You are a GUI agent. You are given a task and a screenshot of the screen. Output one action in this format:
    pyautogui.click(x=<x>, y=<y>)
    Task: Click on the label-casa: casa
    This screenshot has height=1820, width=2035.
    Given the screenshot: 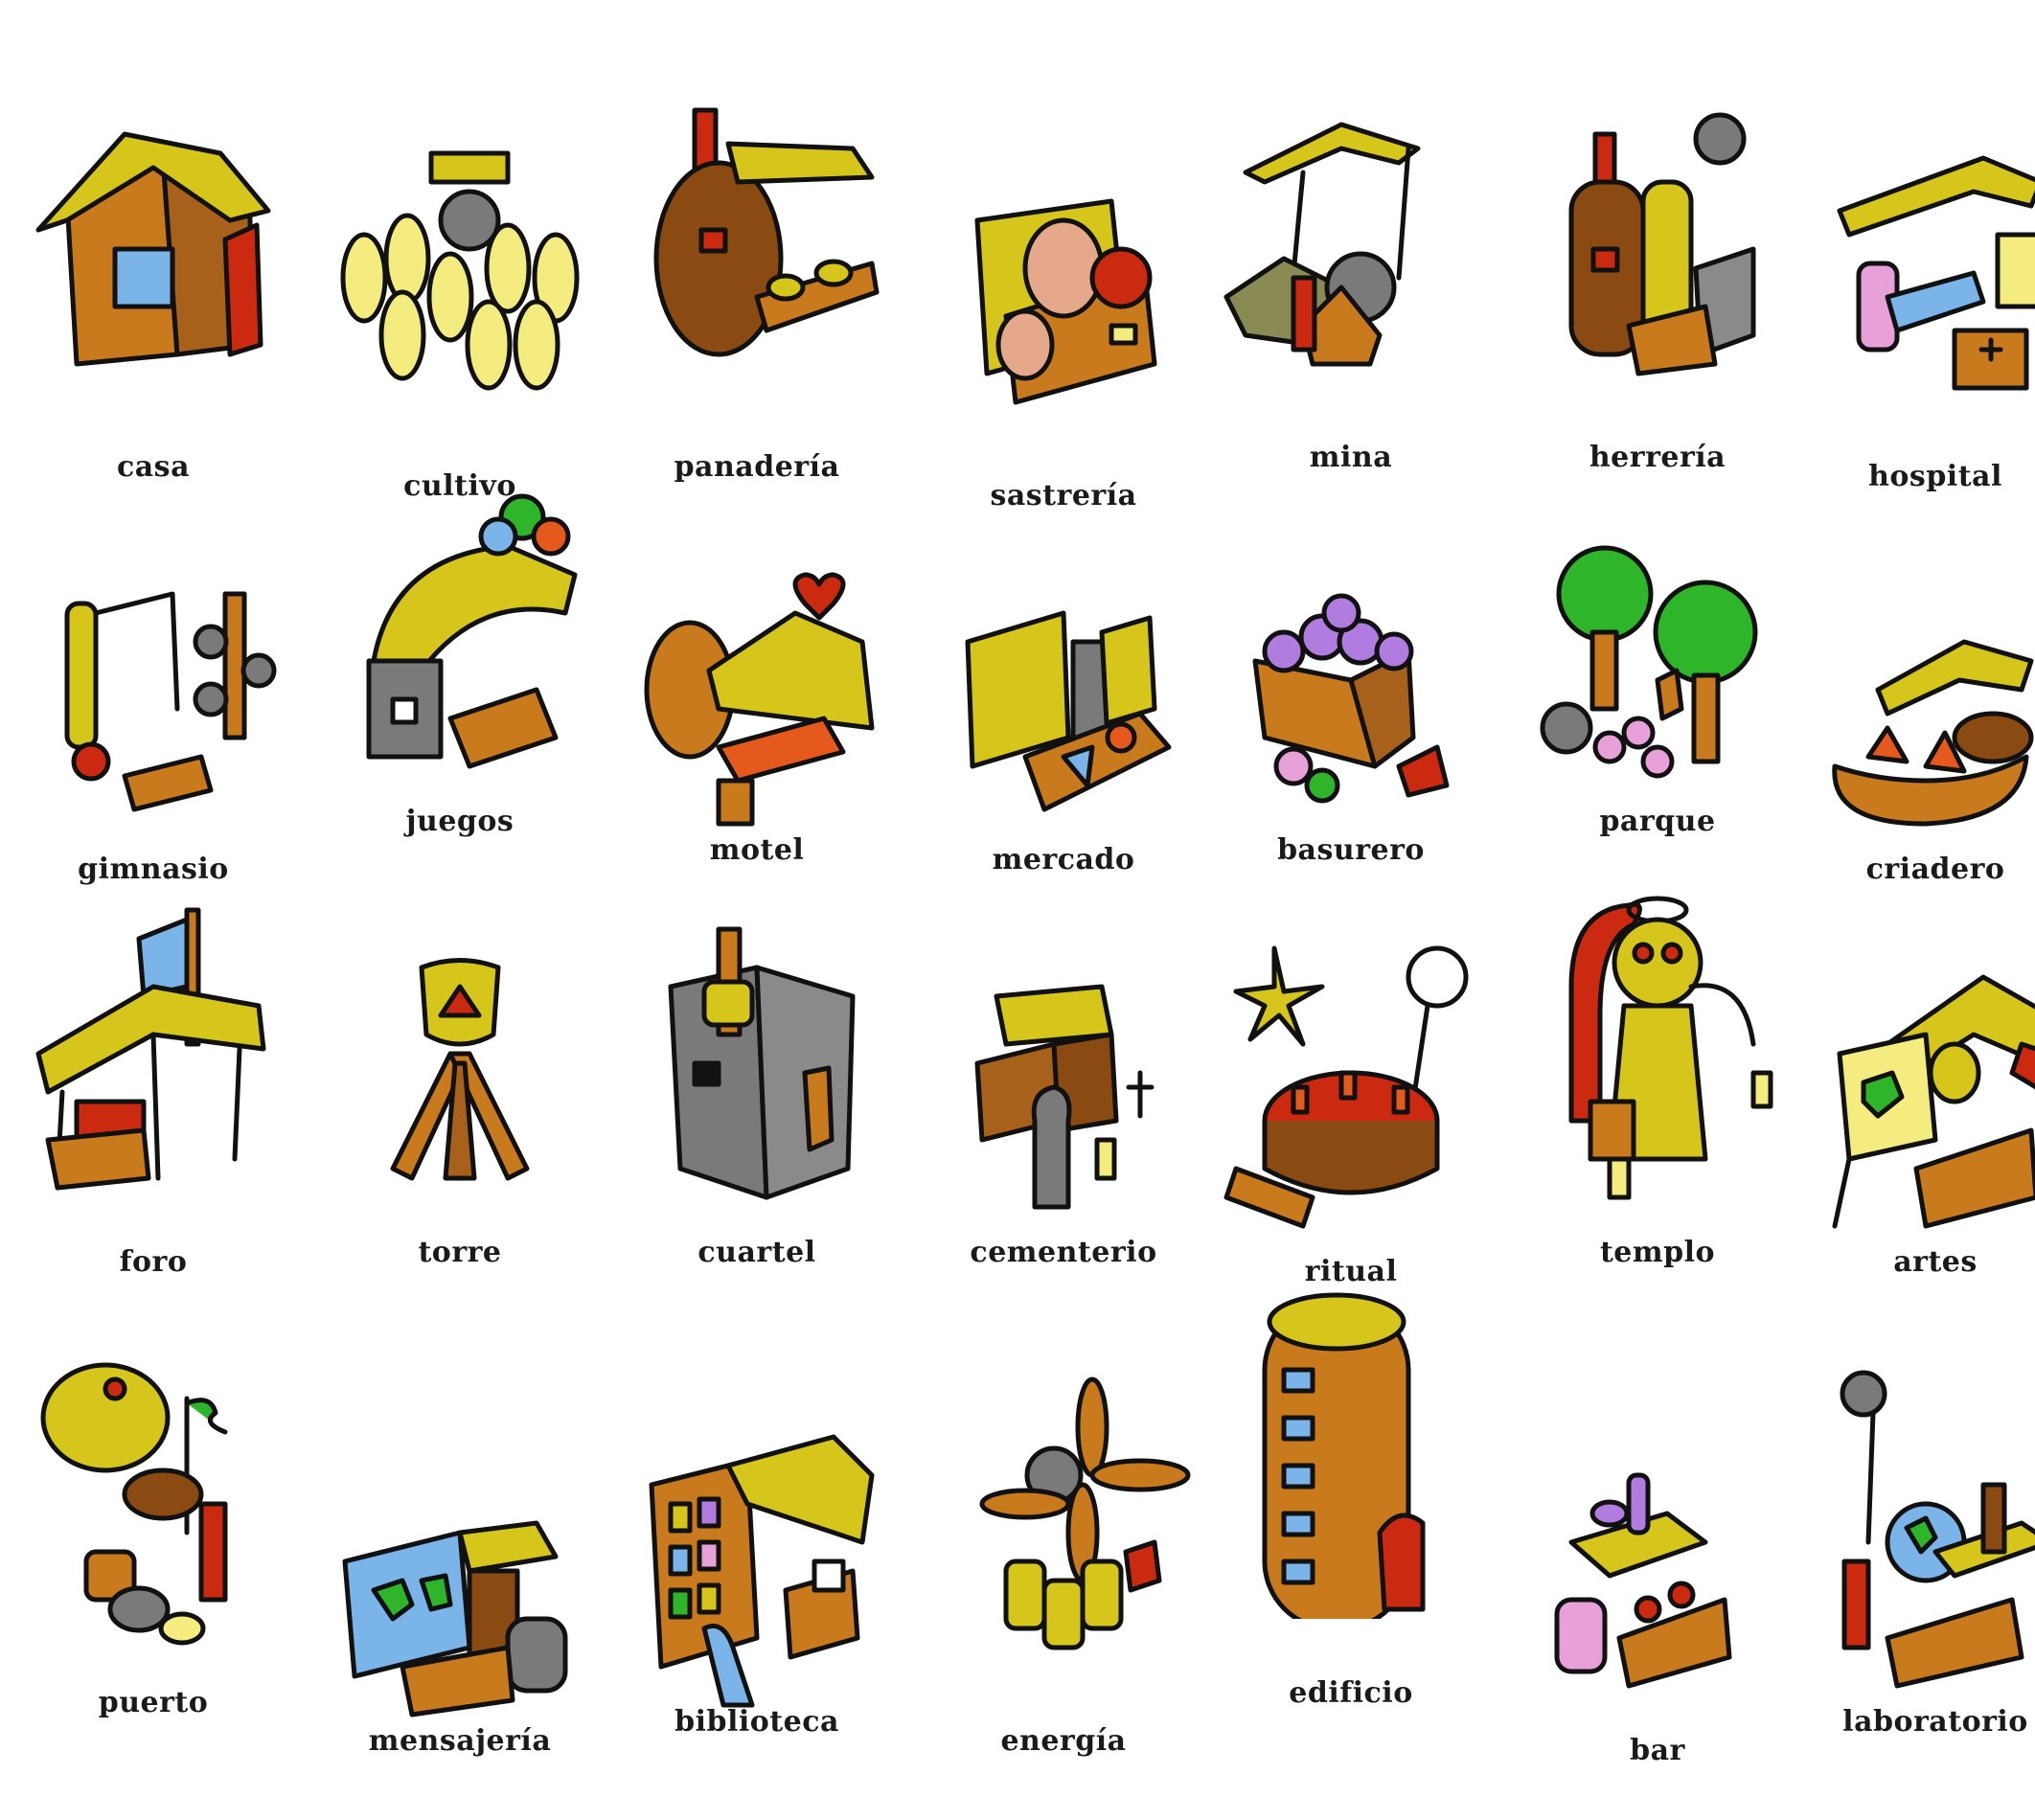 What is the action you would take?
    pyautogui.click(x=153, y=467)
    